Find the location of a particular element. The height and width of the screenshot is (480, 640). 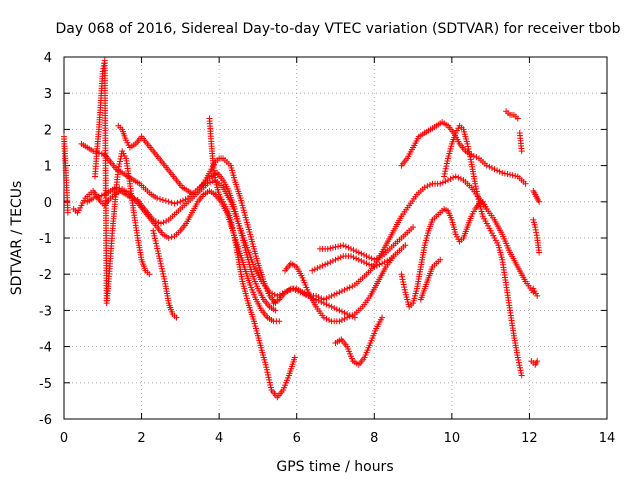

series-sat-o is located at coordinates (483, 250).